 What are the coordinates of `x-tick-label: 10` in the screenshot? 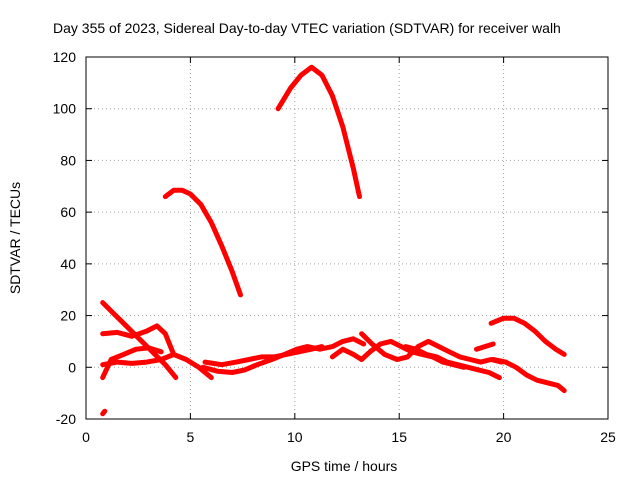 It's located at (295, 437).